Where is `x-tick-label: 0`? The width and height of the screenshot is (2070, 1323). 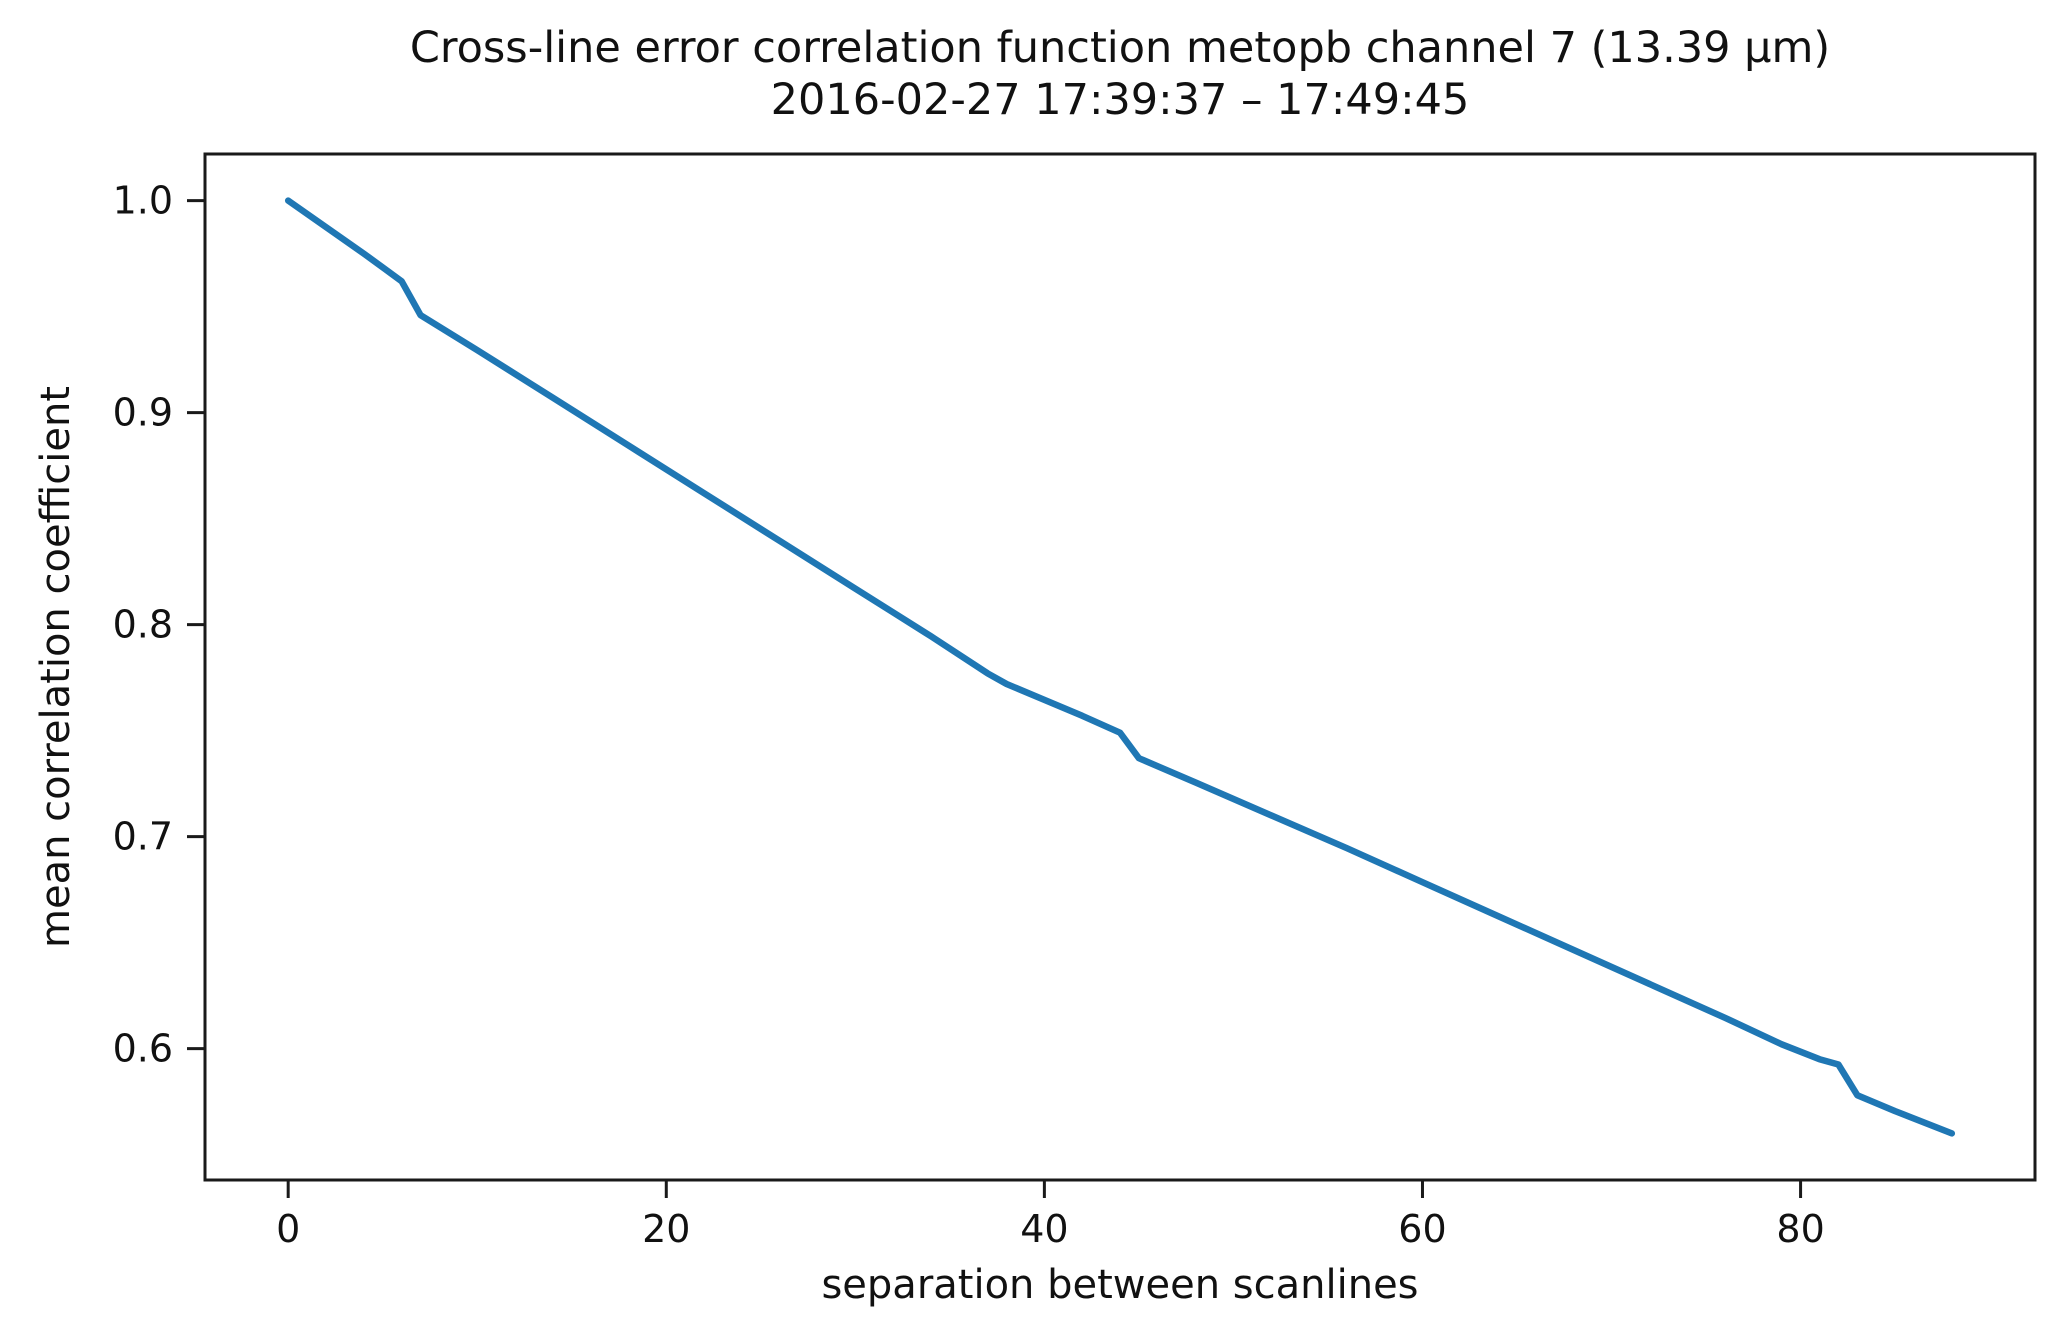
x-tick-label: 0 is located at coordinates (288, 1229).